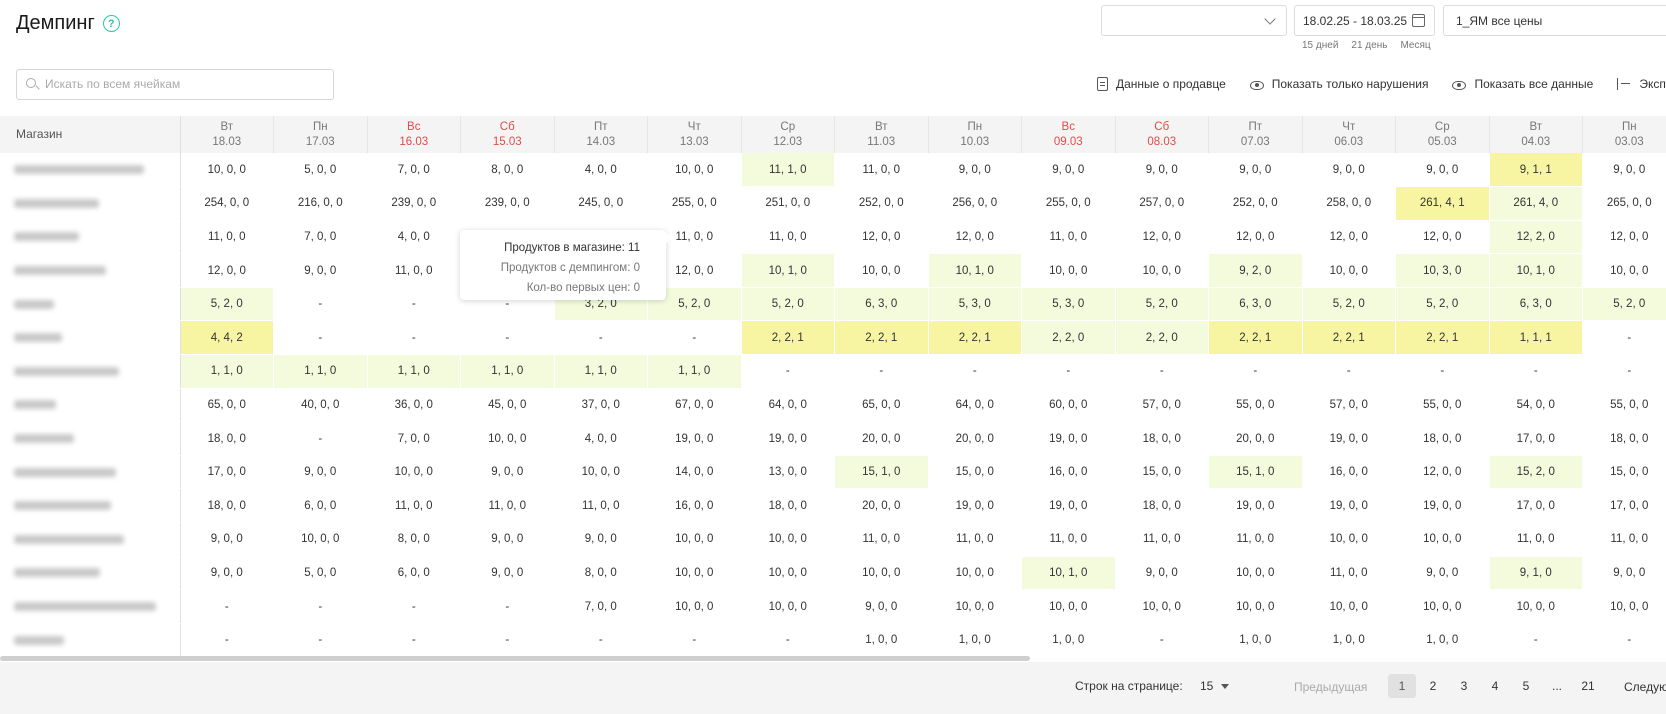 This screenshot has height=714, width=1666. What do you see at coordinates (1162, 338) in the screenshot?
I see `dumping-cell: 2, 2, 0` at bounding box center [1162, 338].